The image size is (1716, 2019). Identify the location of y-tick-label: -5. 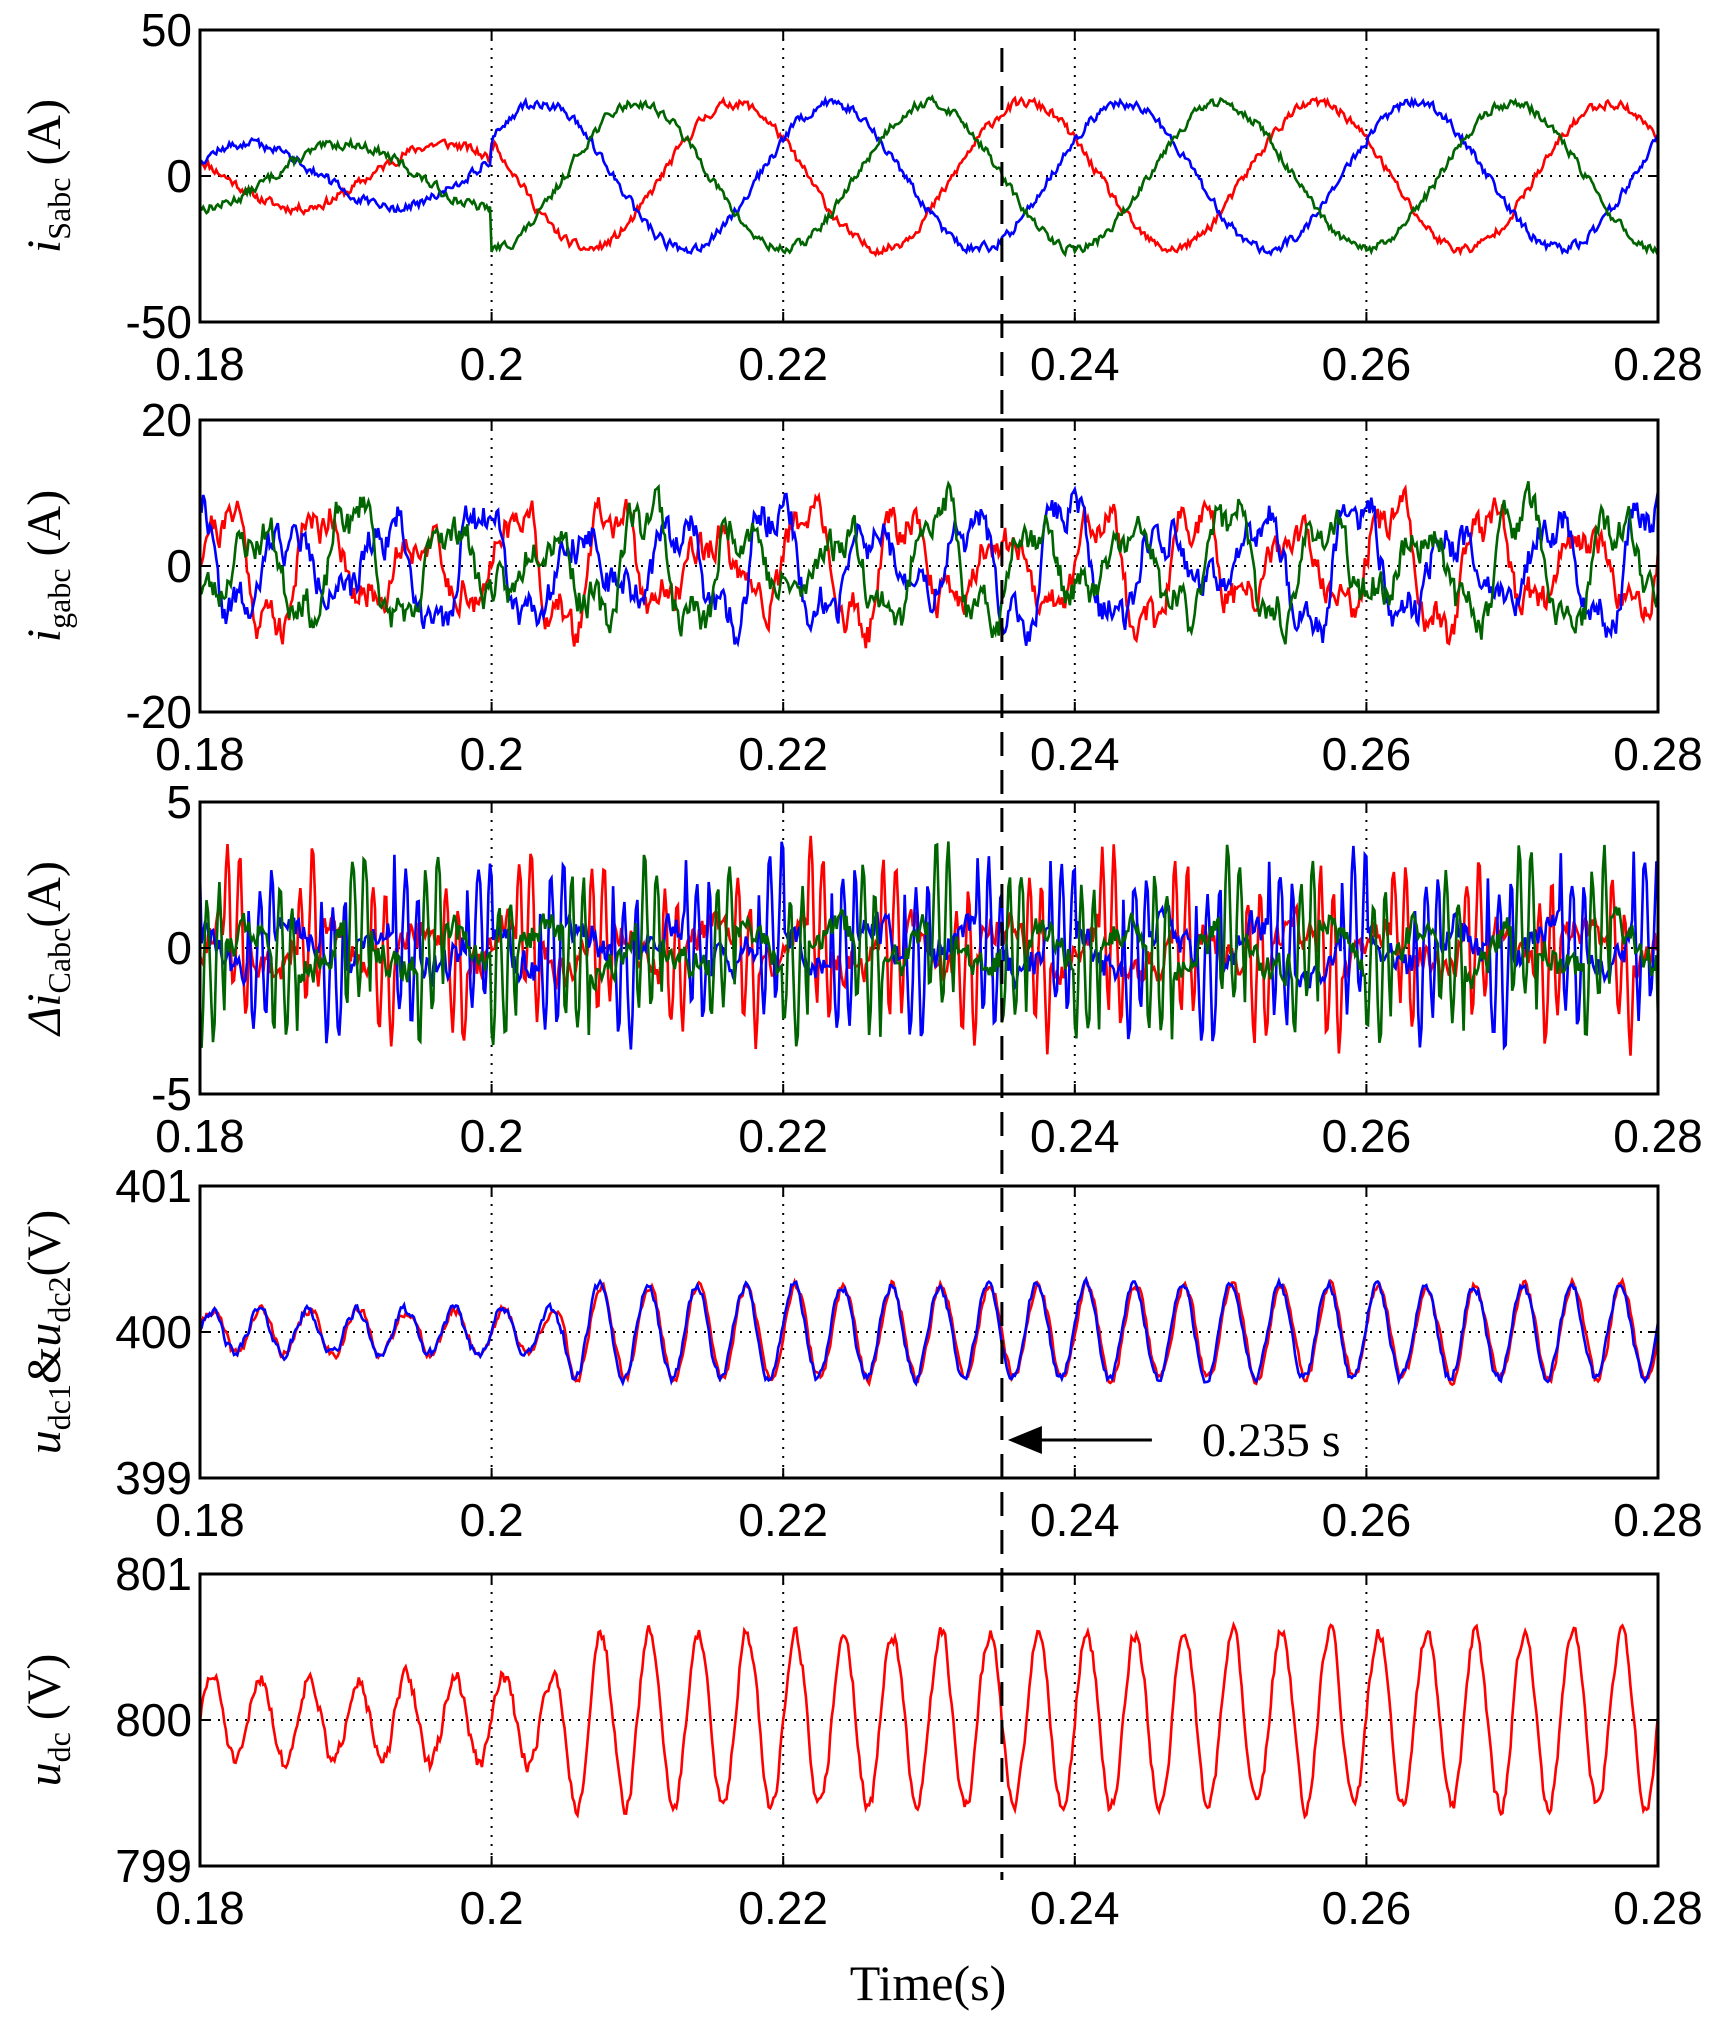
(171, 1094).